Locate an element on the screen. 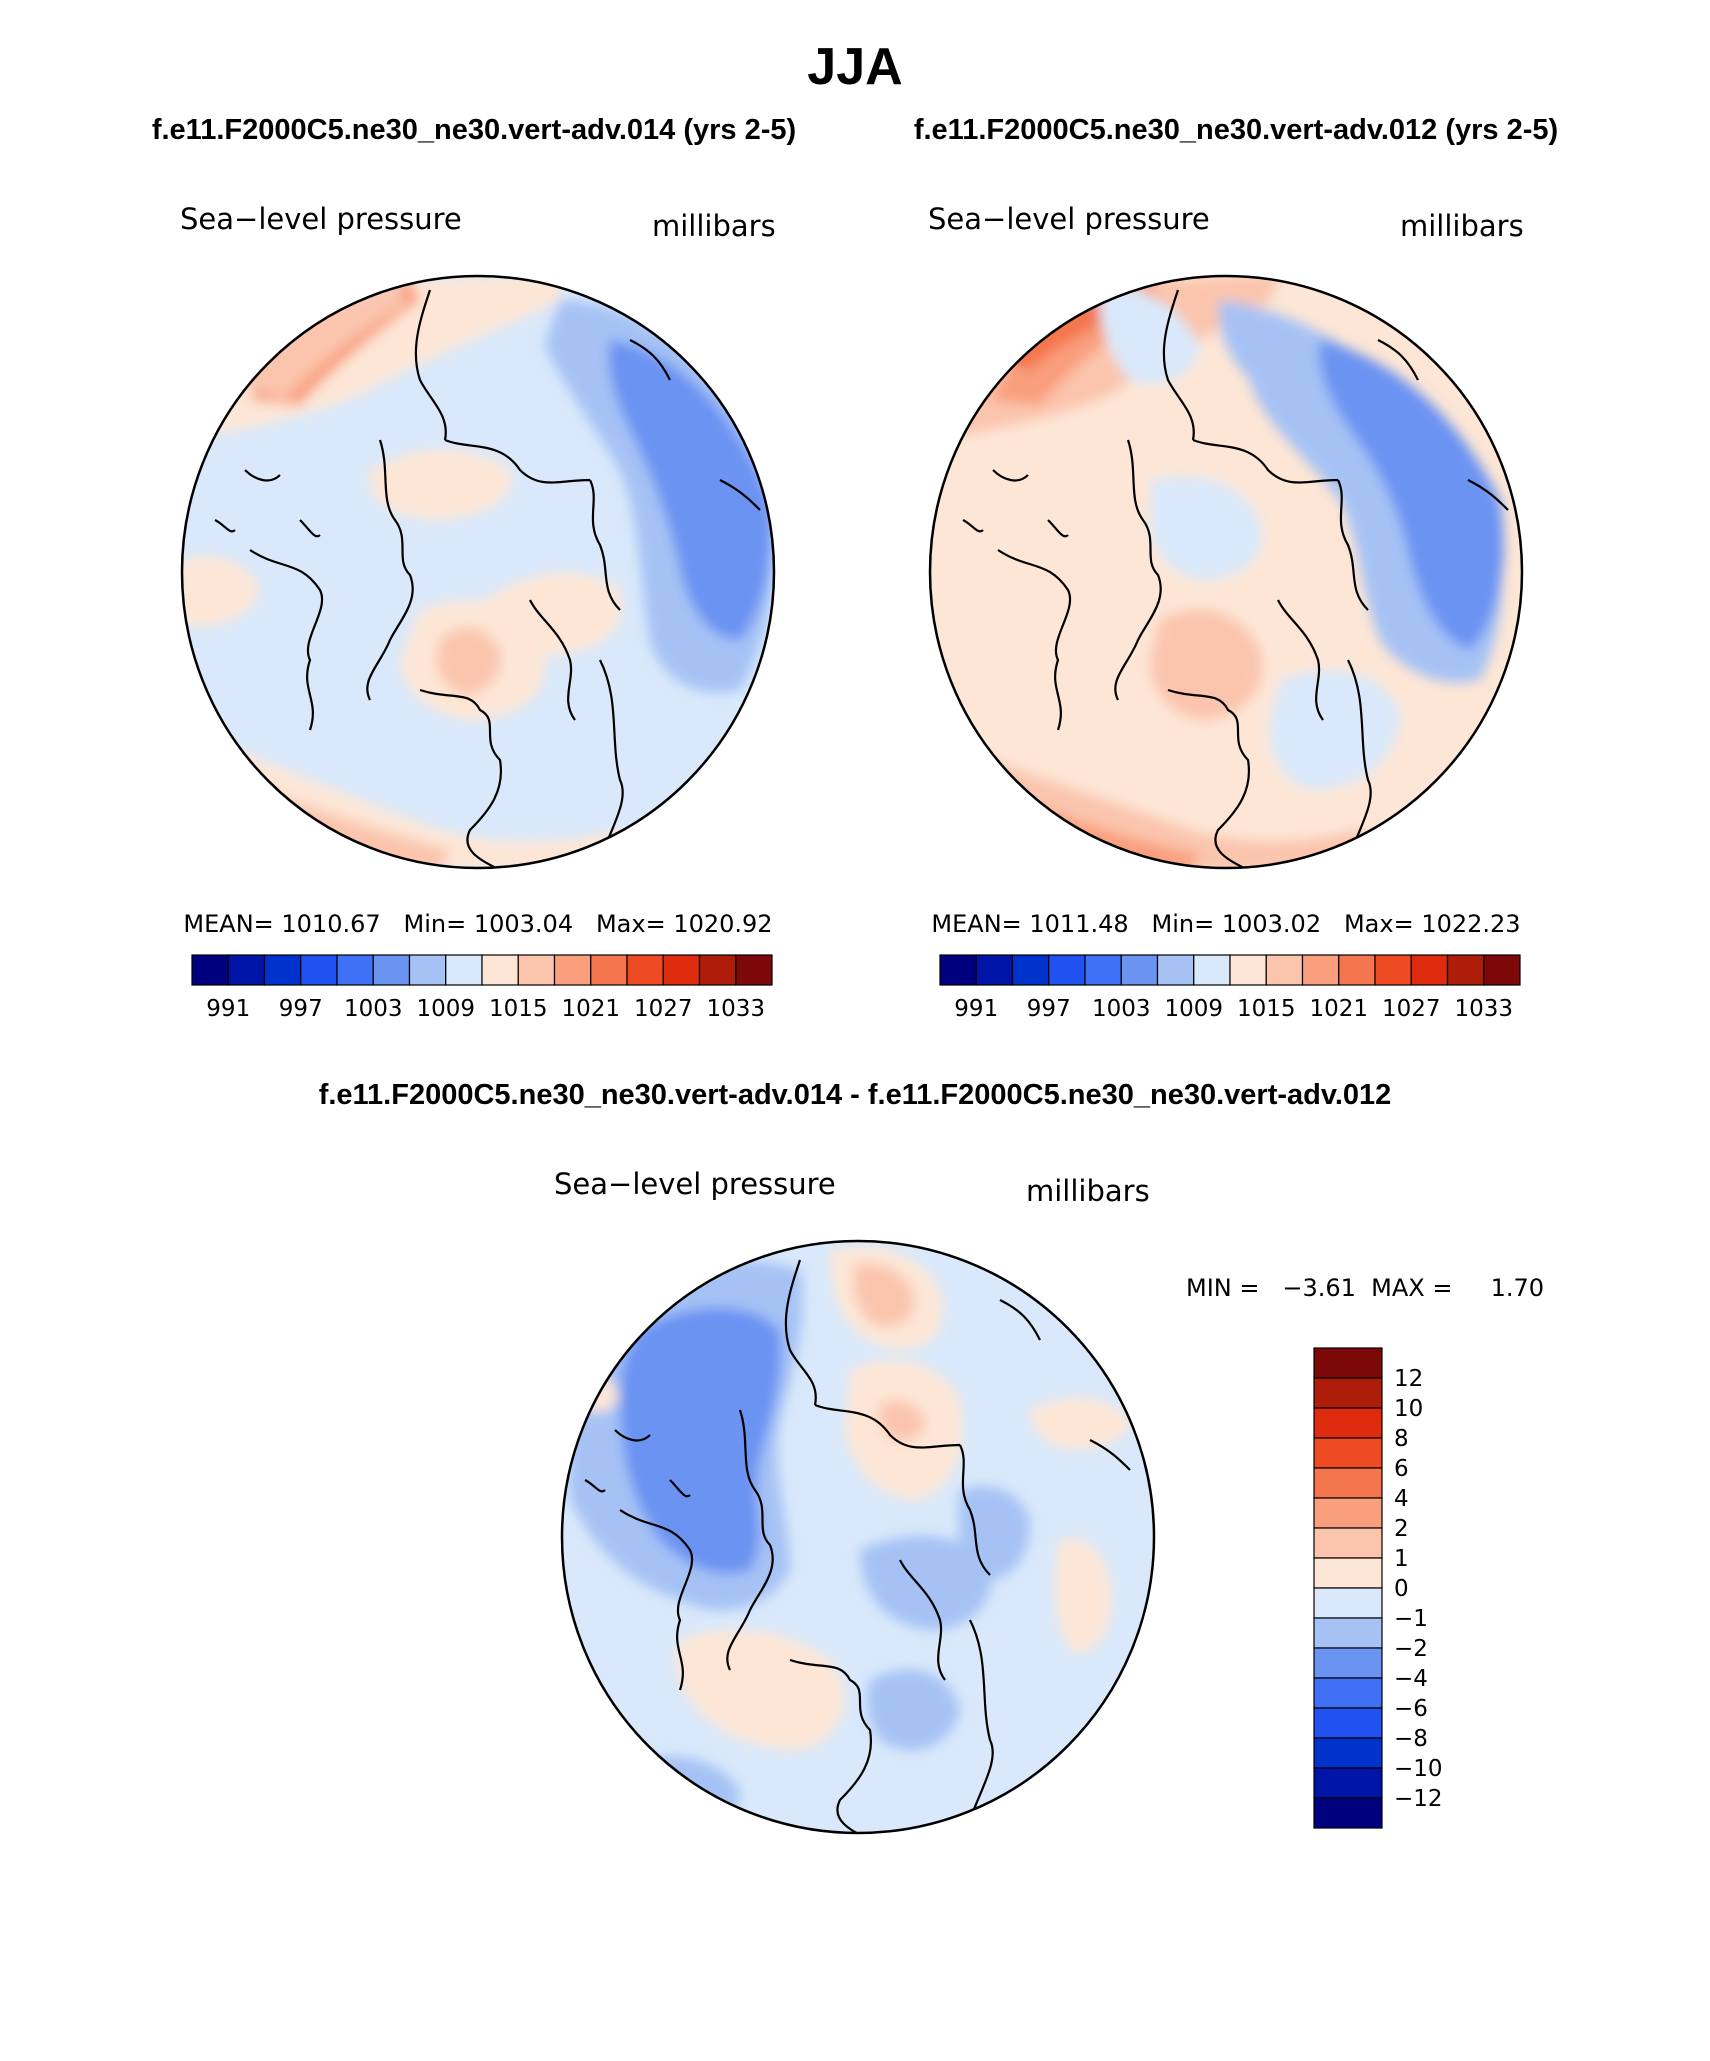  diff-colorbar-label: −10 is located at coordinates (1418, 1769).